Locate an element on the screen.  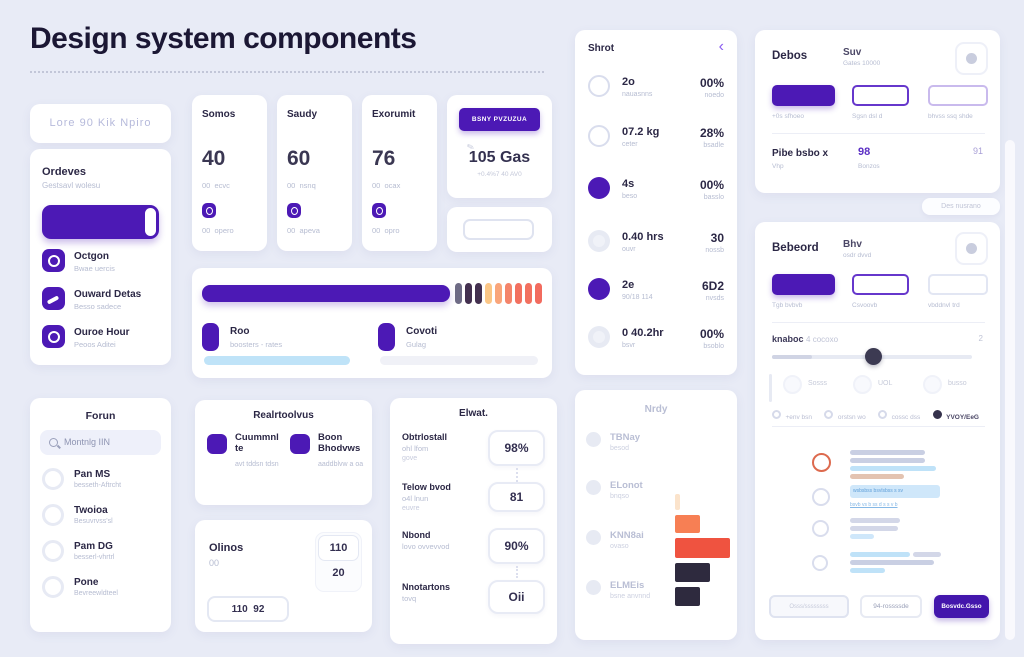
shrot-row: 4s beso 00% basslo is located at coordinates (656, 197).